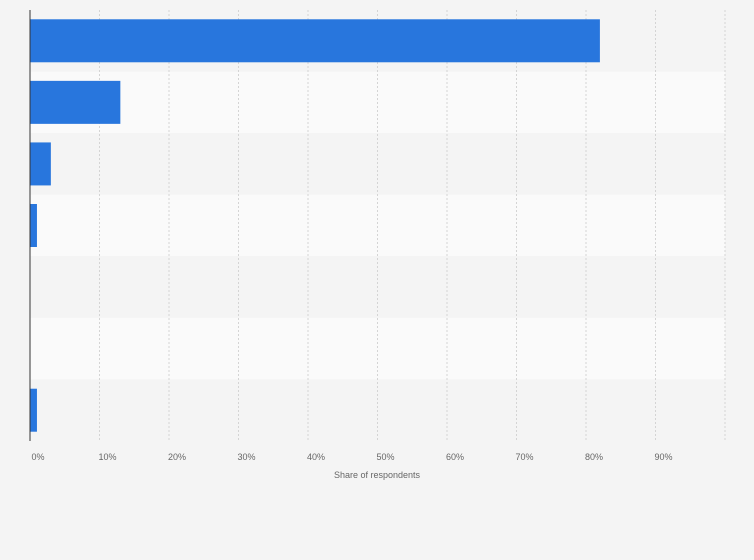  Describe the element at coordinates (177, 457) in the screenshot. I see `x-tick-label: 20%` at that location.